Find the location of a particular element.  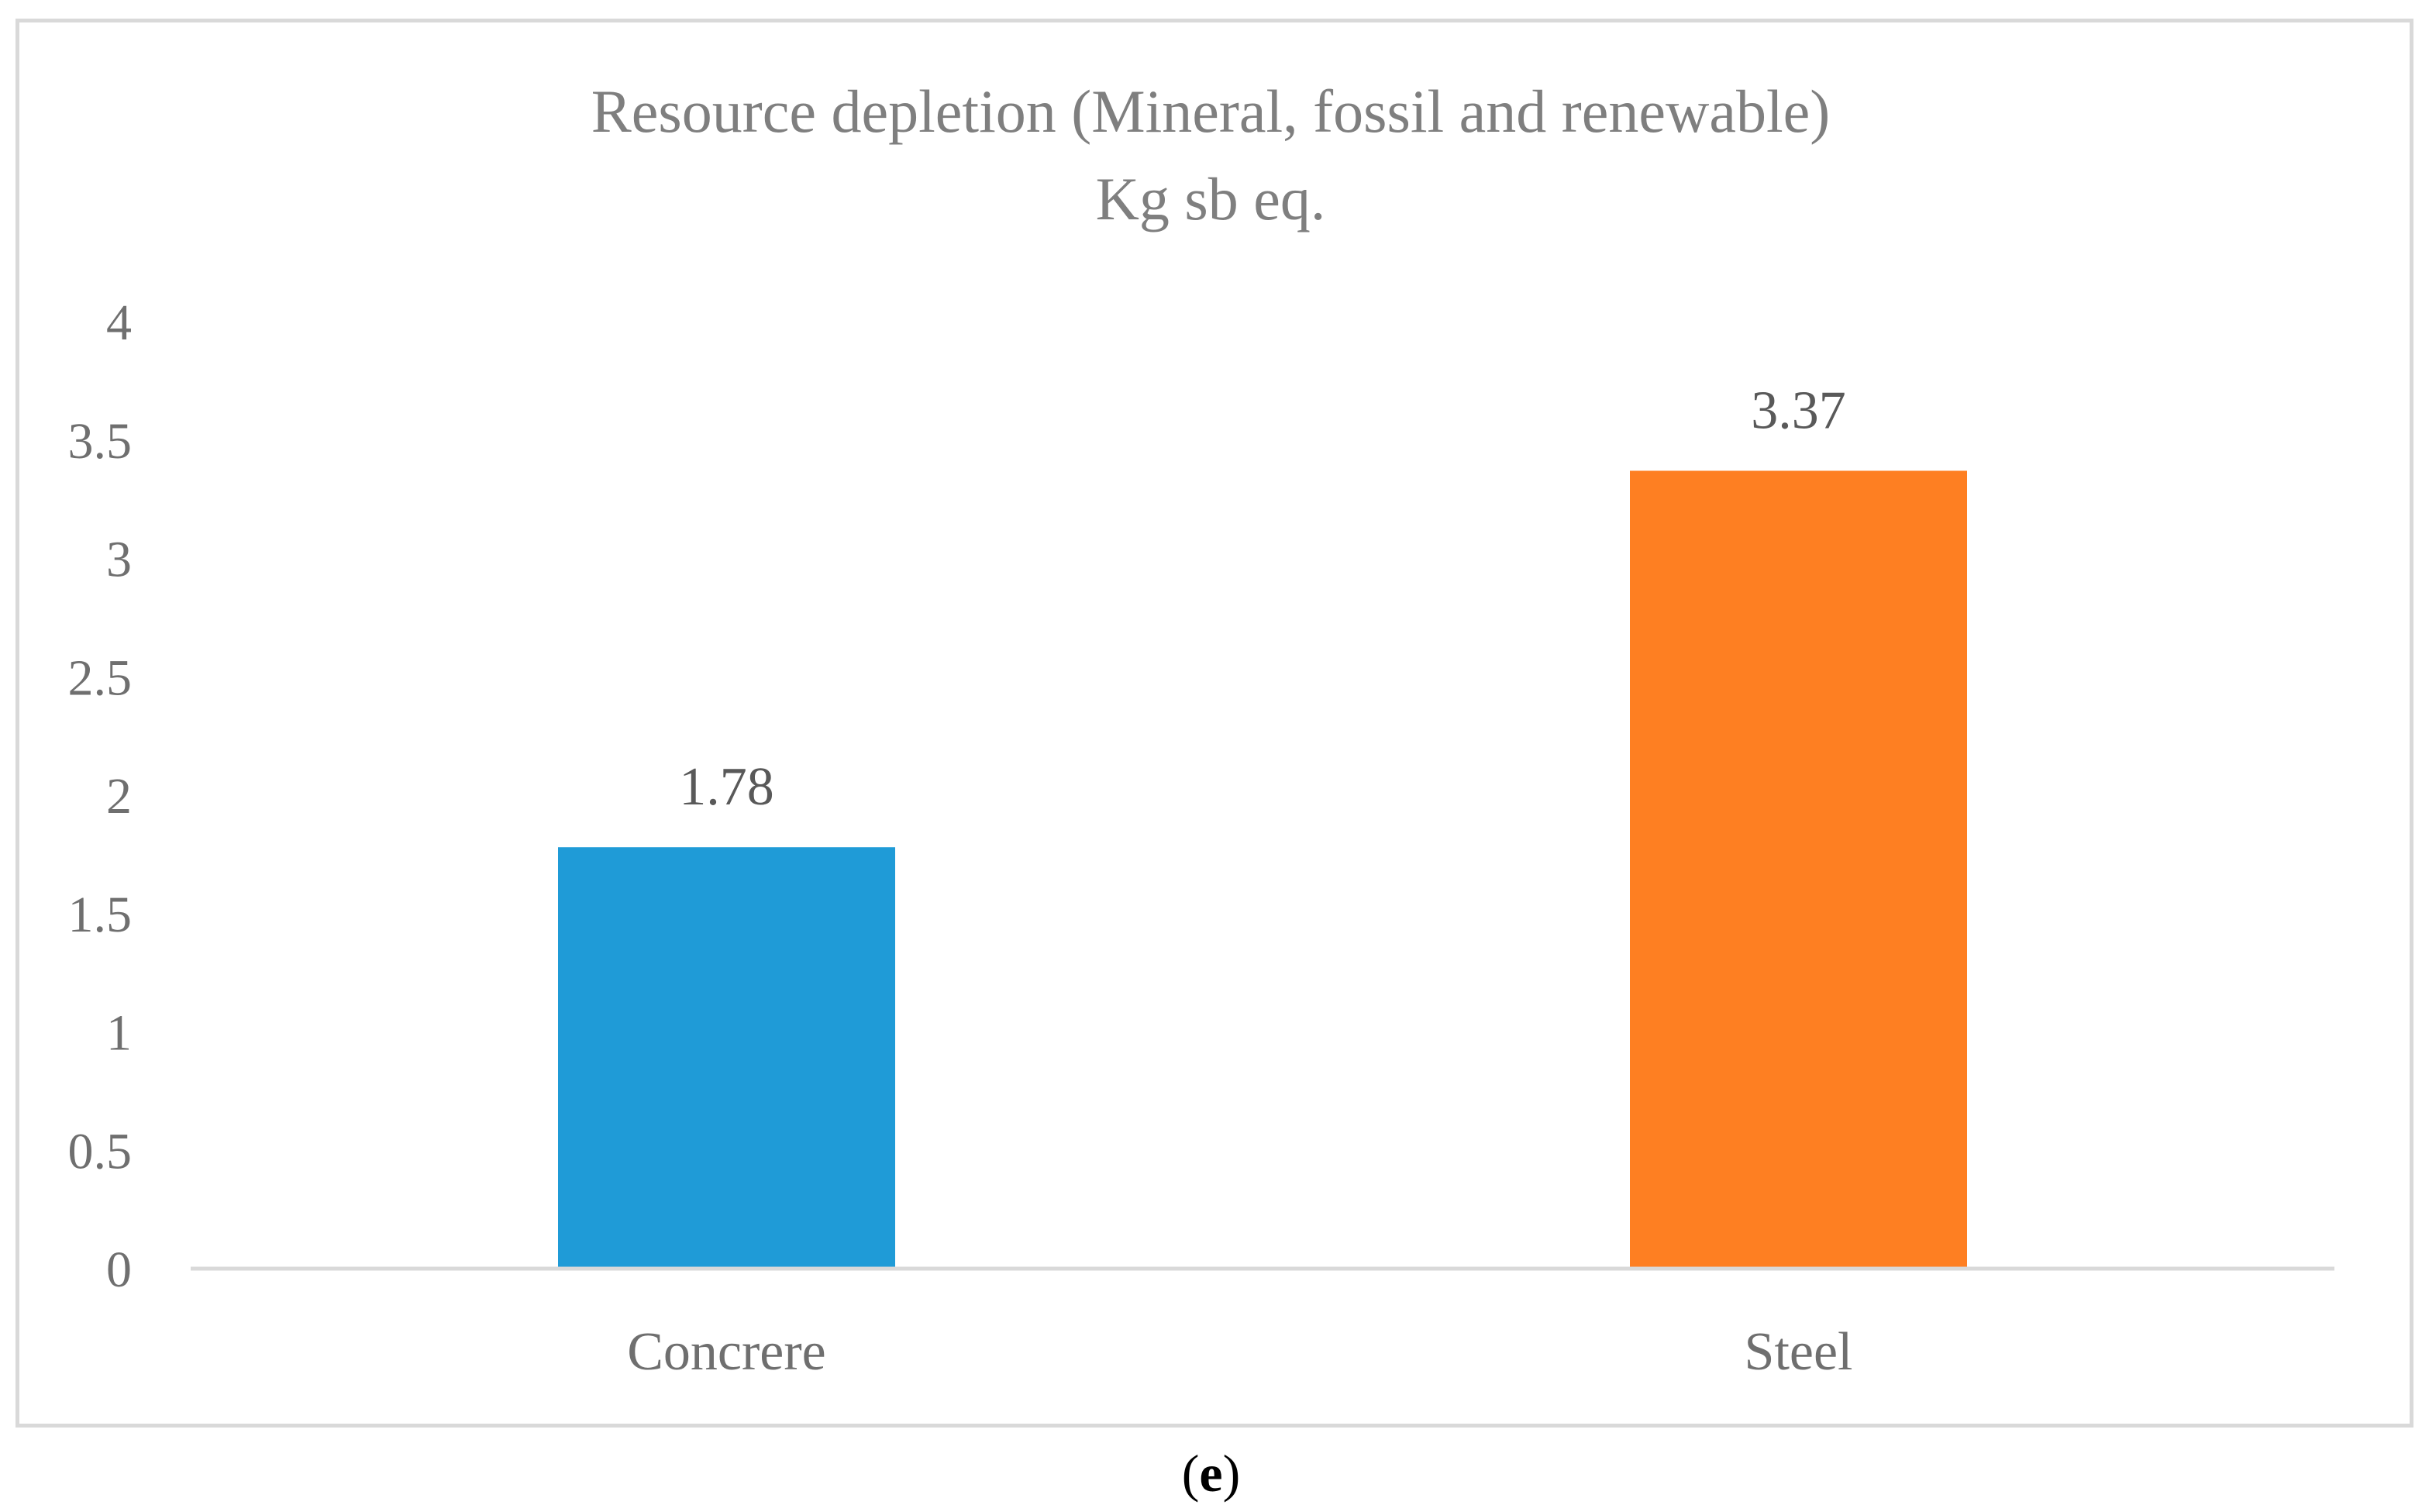

x-category-label: Concrere is located at coordinates (726, 1352).